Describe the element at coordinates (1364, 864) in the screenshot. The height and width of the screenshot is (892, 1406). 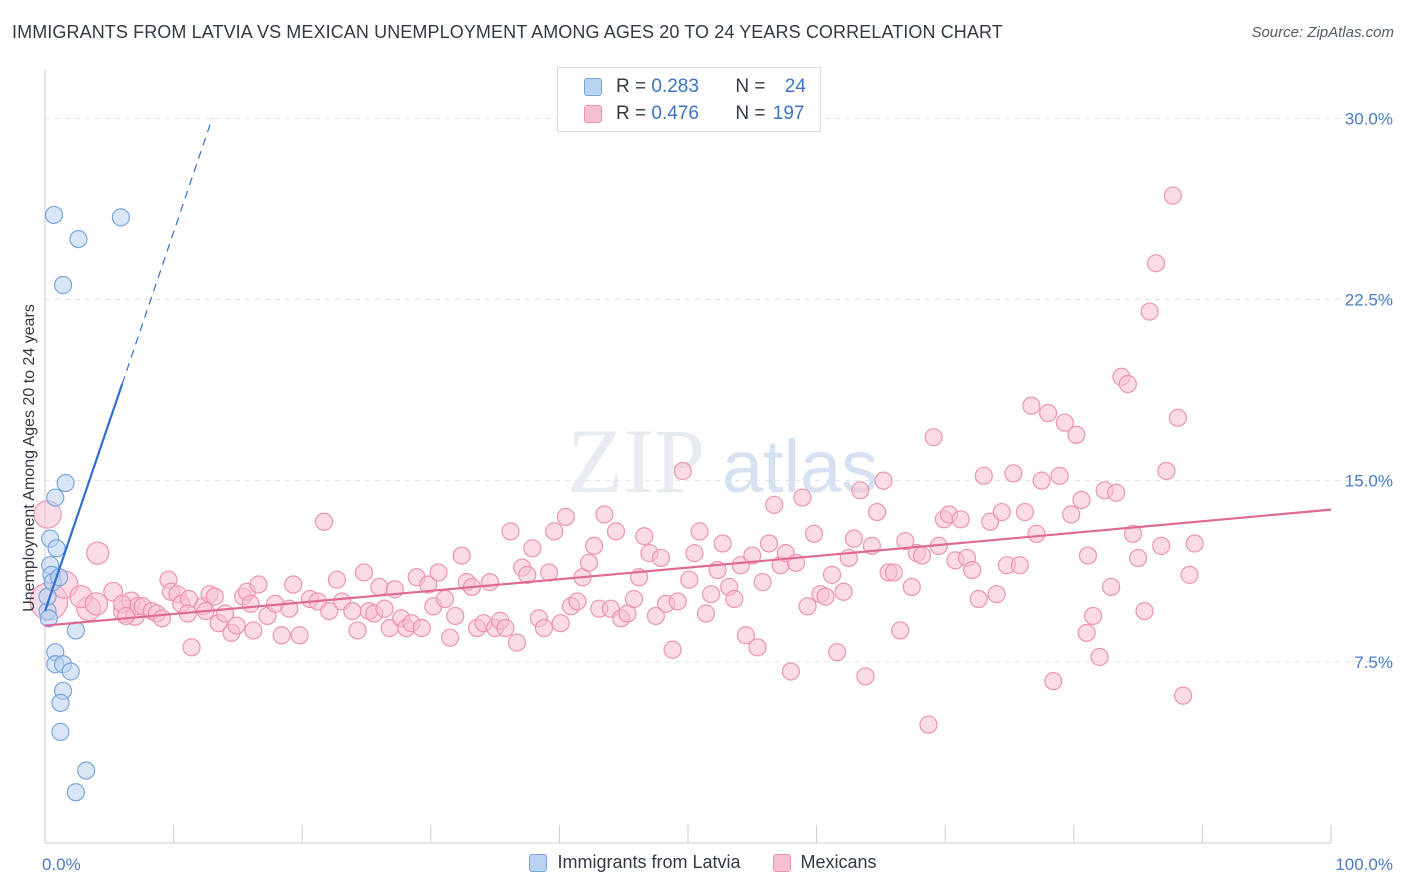
I see `x-tick-label: 100.0%` at that location.